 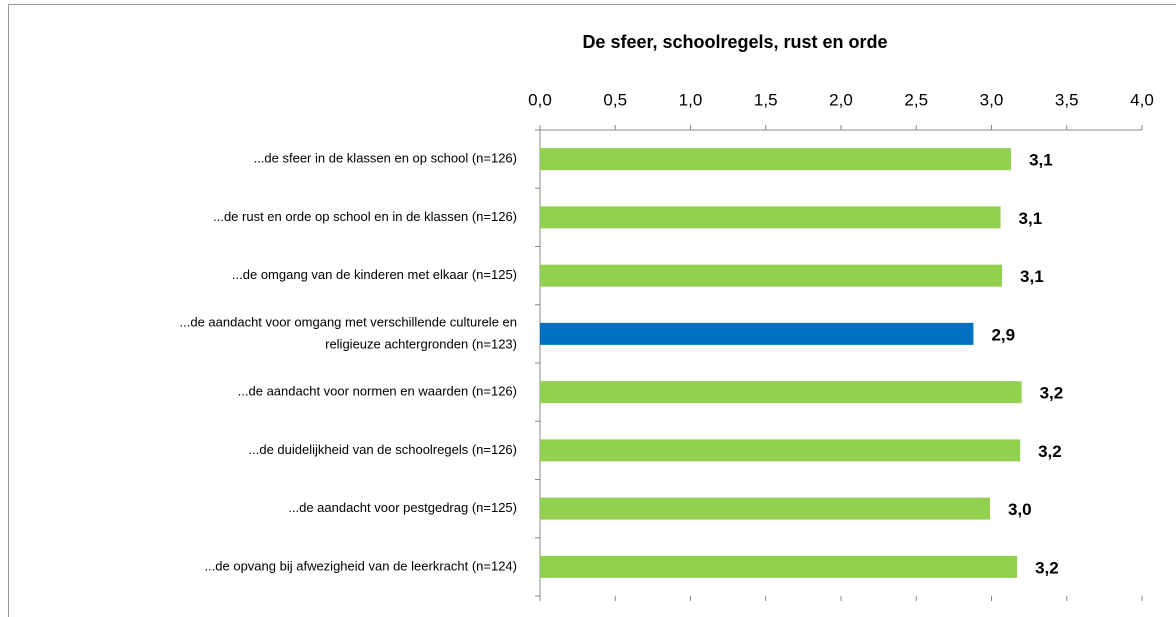 I want to click on x-tick-label: 2,5, so click(x=916, y=99).